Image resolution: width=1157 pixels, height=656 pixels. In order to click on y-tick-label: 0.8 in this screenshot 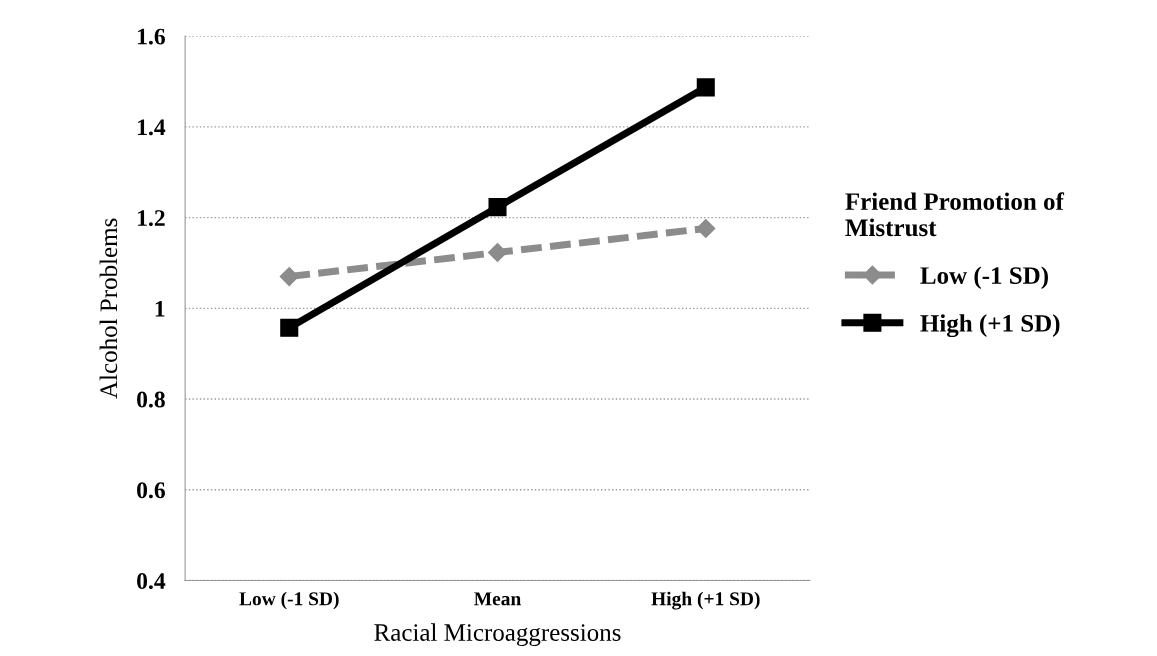, I will do `click(151, 399)`.